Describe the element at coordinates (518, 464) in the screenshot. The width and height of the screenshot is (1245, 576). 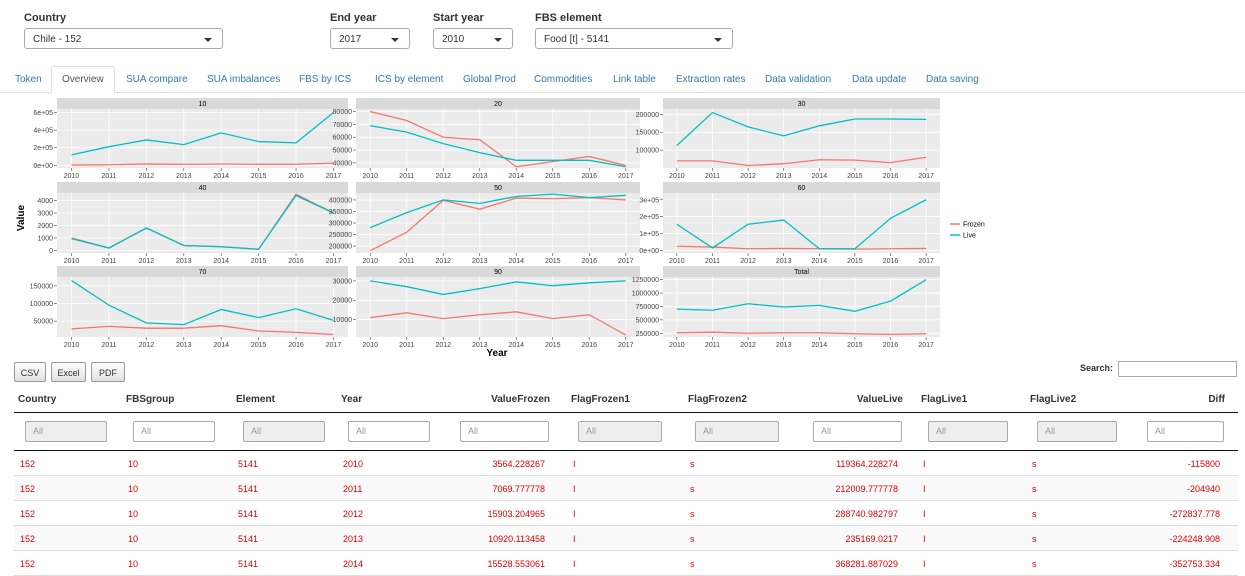
I see `table-cell: 3564.228267` at that location.